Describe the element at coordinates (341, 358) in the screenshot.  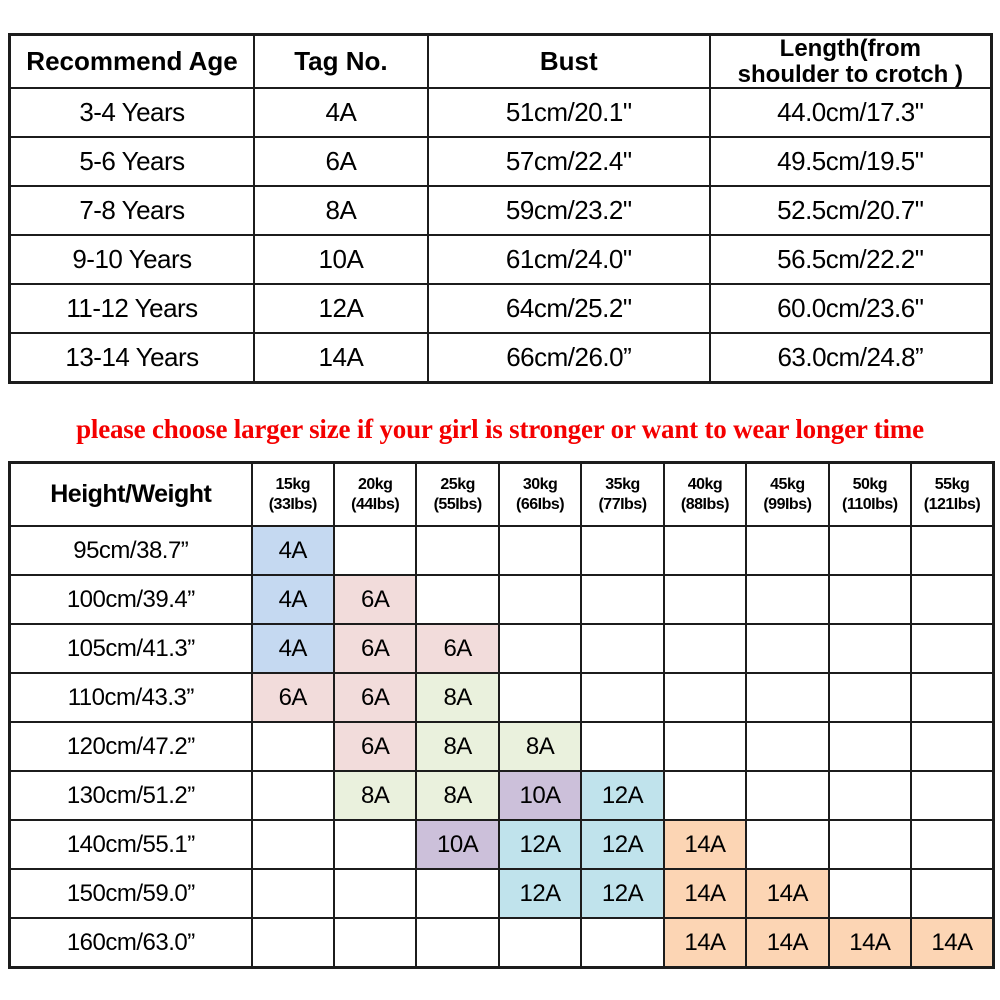
I see `size-table-cell: 14A` at that location.